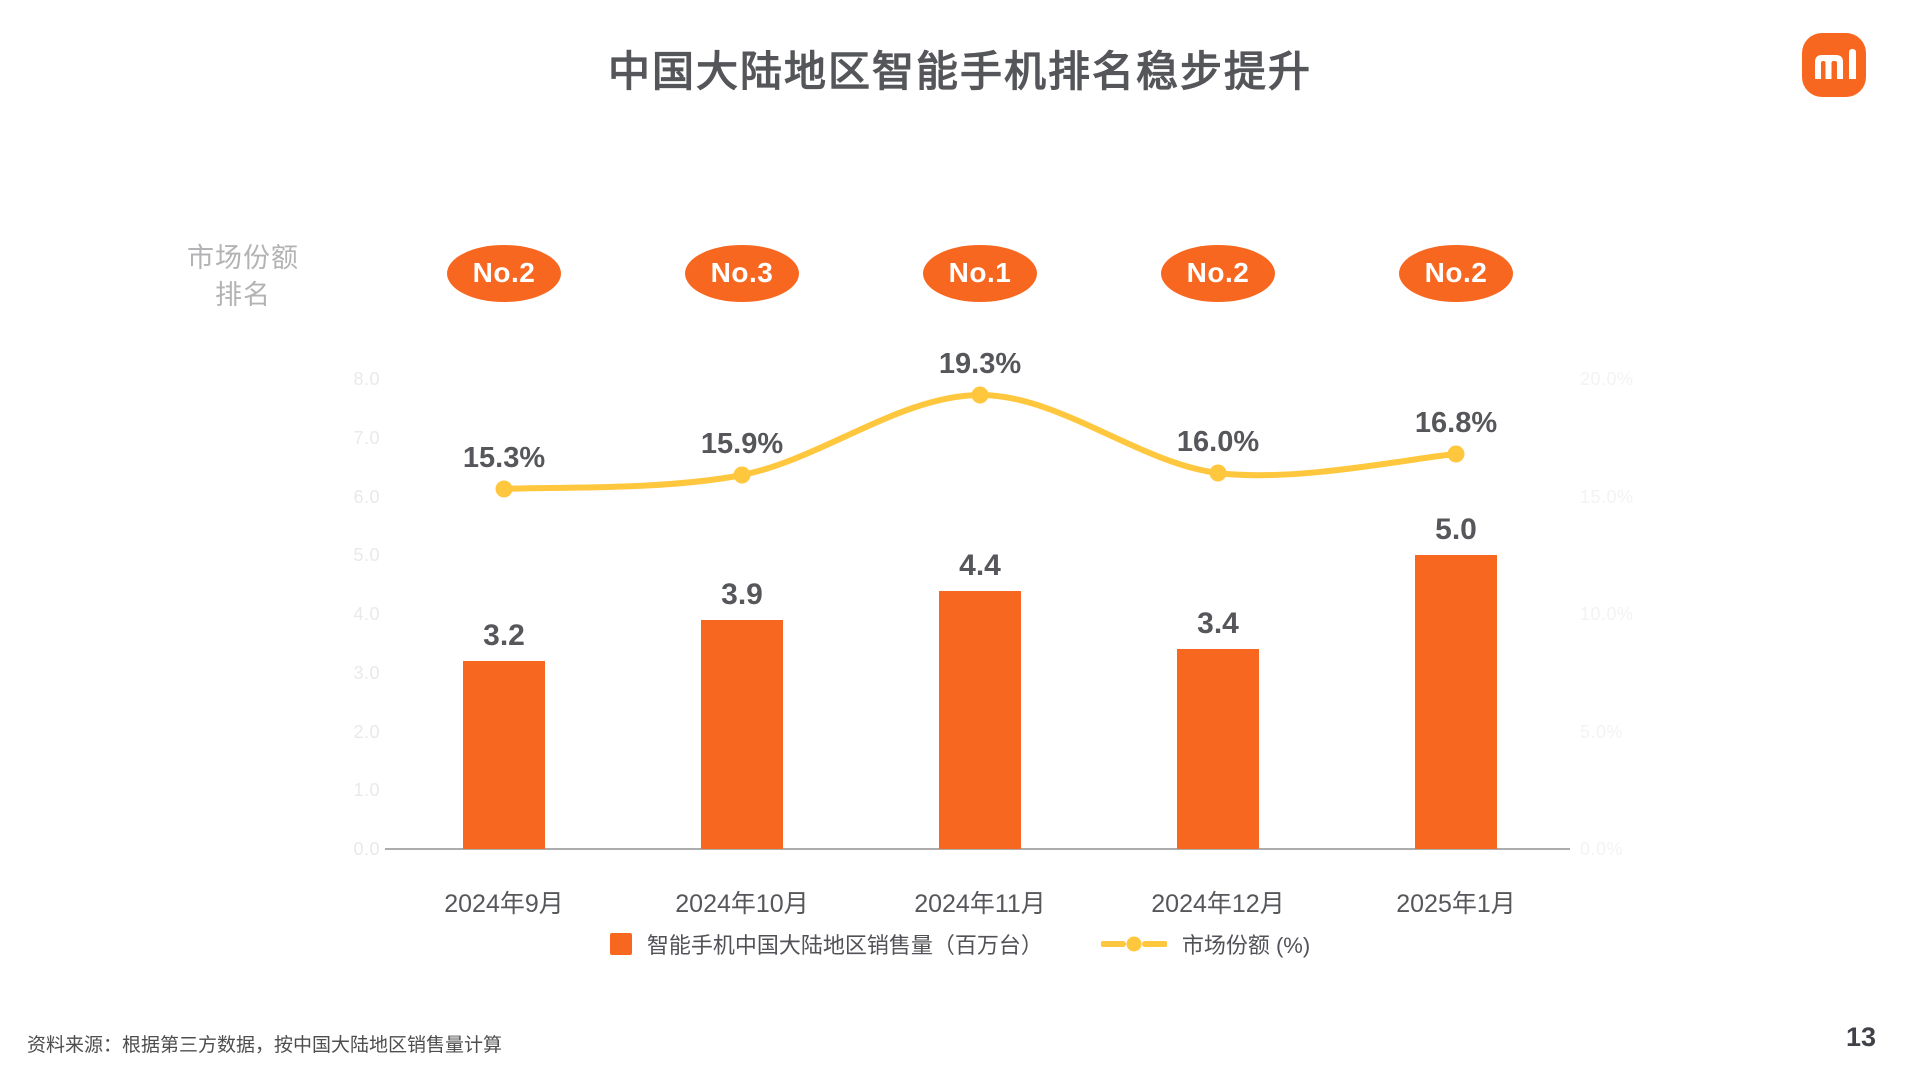 This screenshot has width=1920, height=1080. I want to click on rank-badge: No.1, so click(980, 273).